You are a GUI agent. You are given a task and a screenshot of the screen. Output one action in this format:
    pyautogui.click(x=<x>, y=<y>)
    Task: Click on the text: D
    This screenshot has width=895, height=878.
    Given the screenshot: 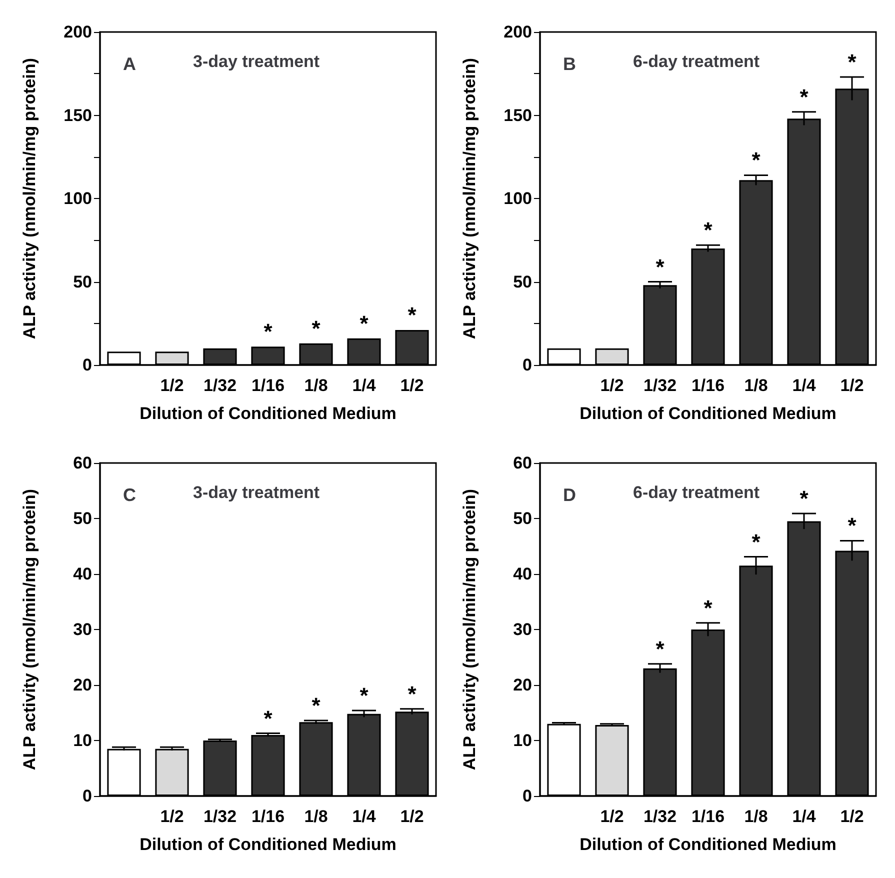 What is the action you would take?
    pyautogui.click(x=569, y=495)
    